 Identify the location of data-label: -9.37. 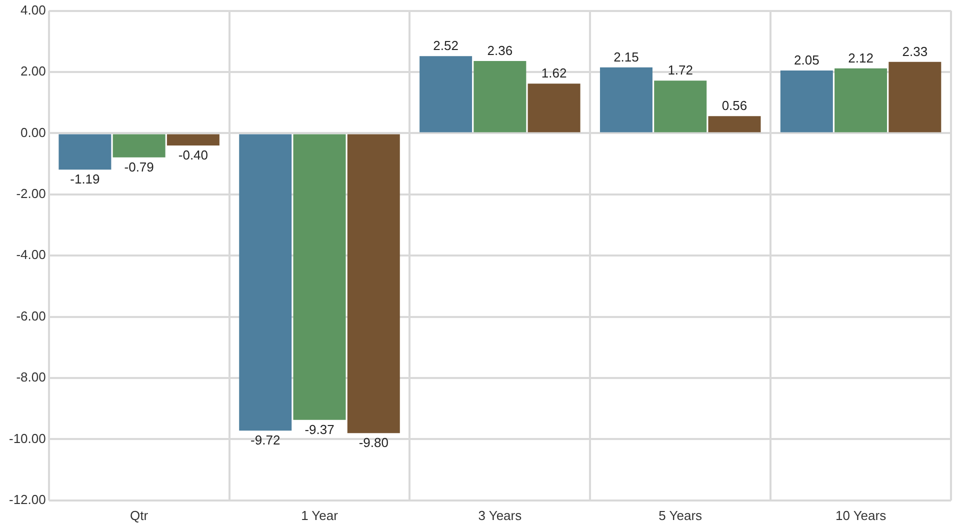
(319, 429).